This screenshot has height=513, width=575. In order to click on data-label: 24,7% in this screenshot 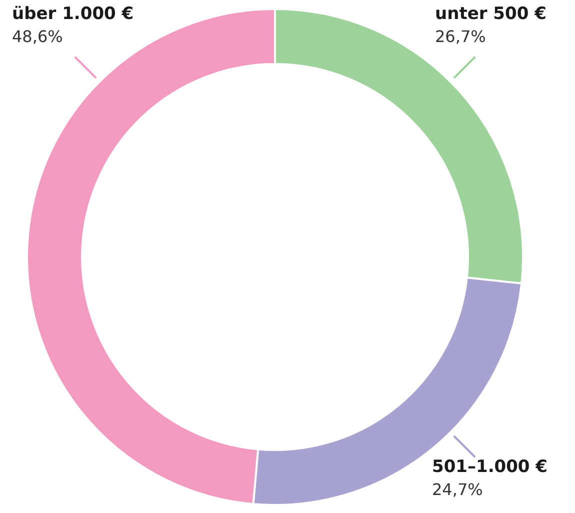, I will do `click(457, 489)`.